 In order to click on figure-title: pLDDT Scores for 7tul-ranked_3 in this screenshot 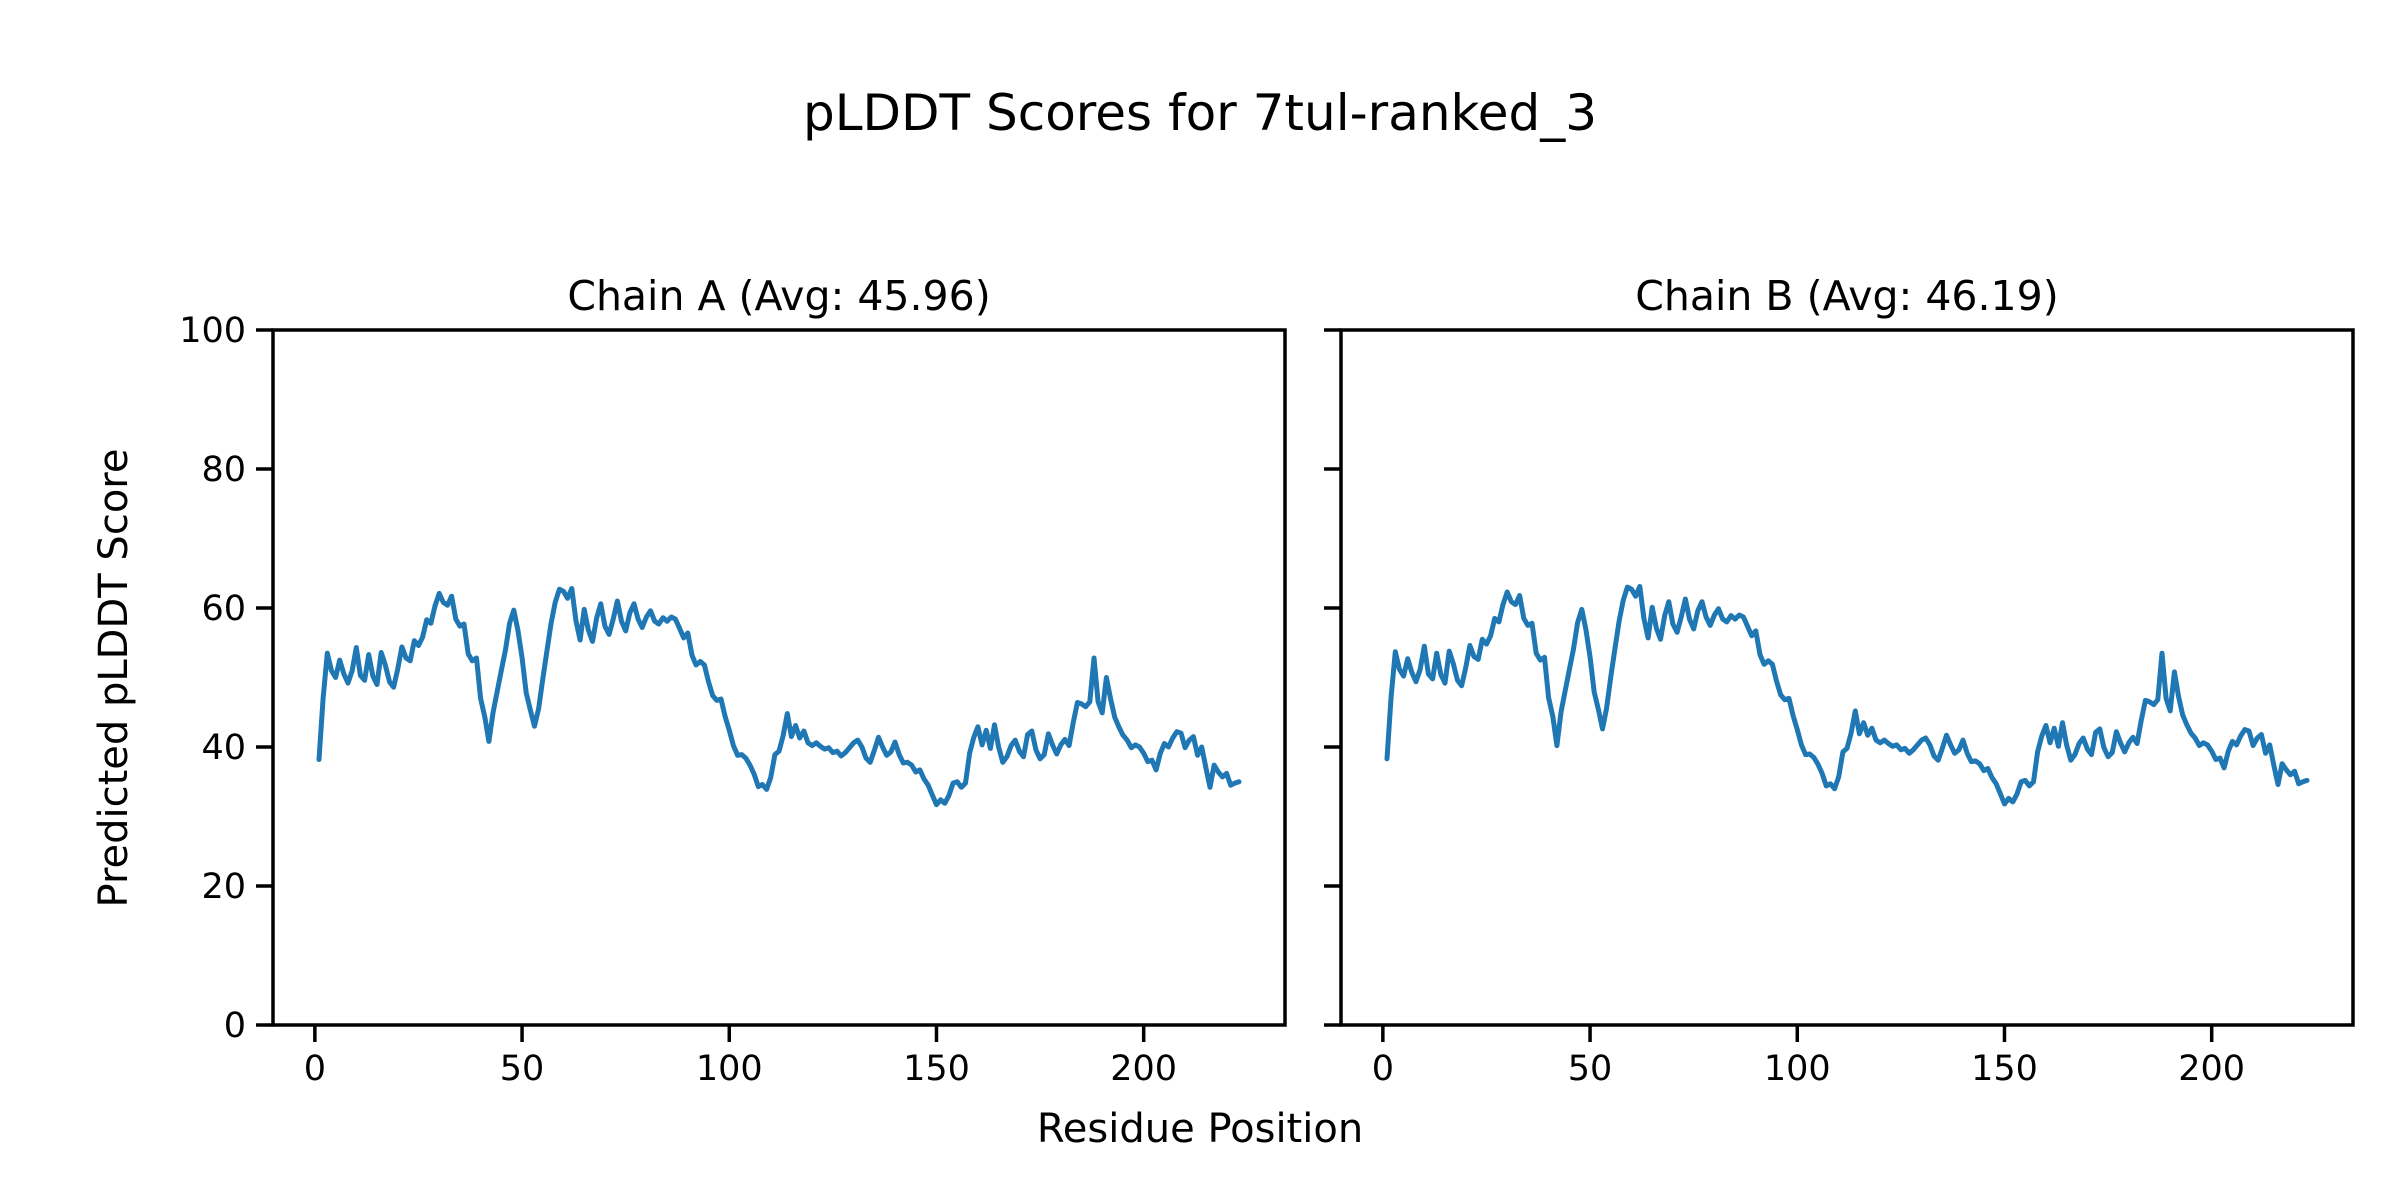, I will do `click(1200, 113)`.